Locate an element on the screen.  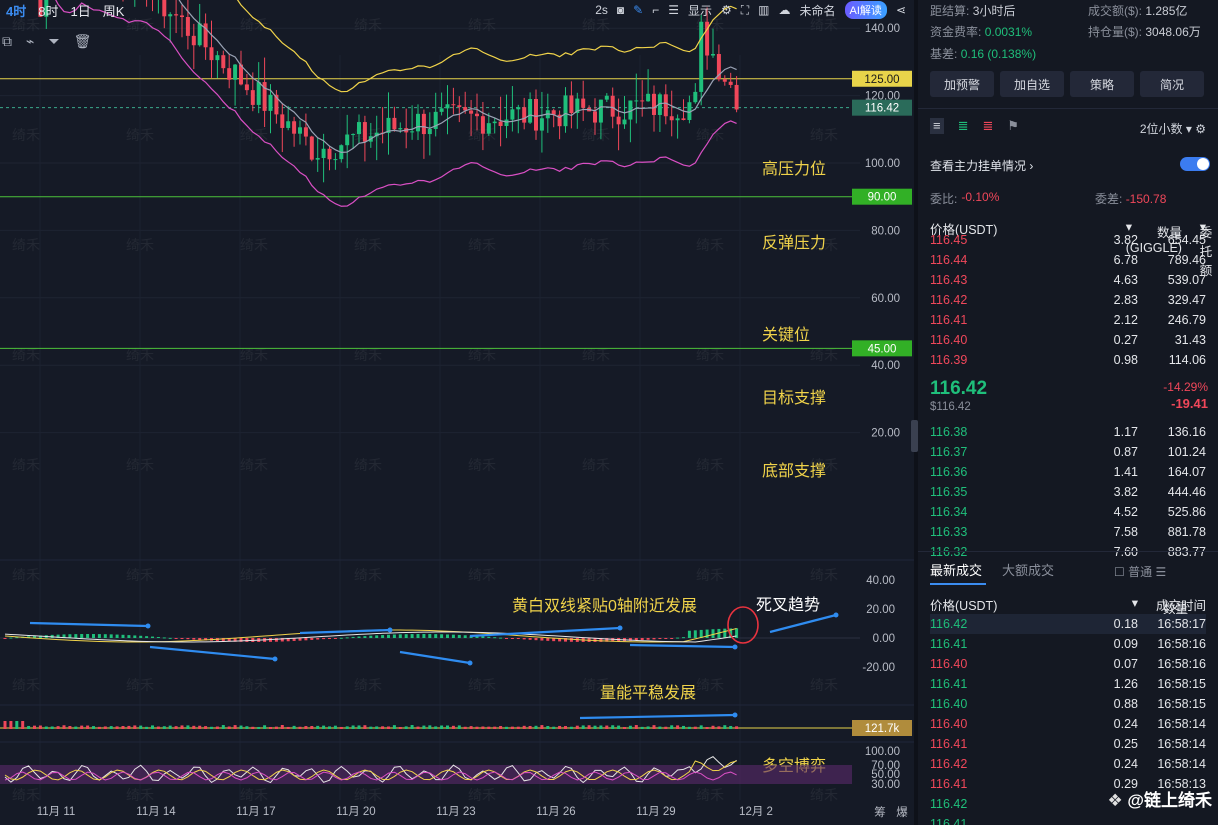
columns-icon: ▥ is located at coordinates (764, 10).